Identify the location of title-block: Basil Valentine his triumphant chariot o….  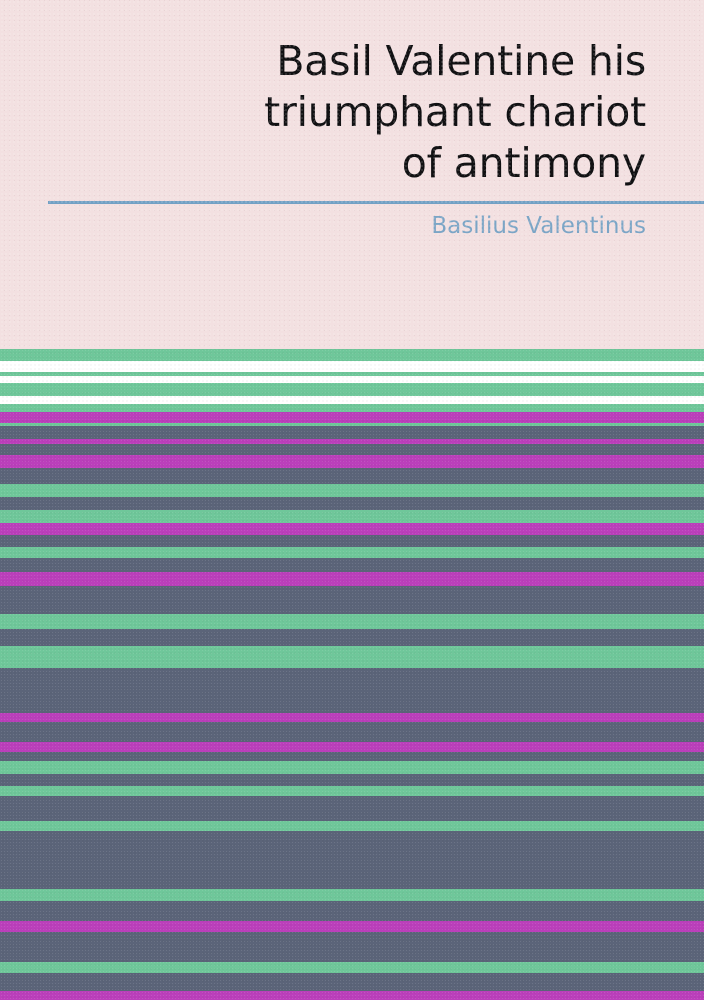
(346, 112).